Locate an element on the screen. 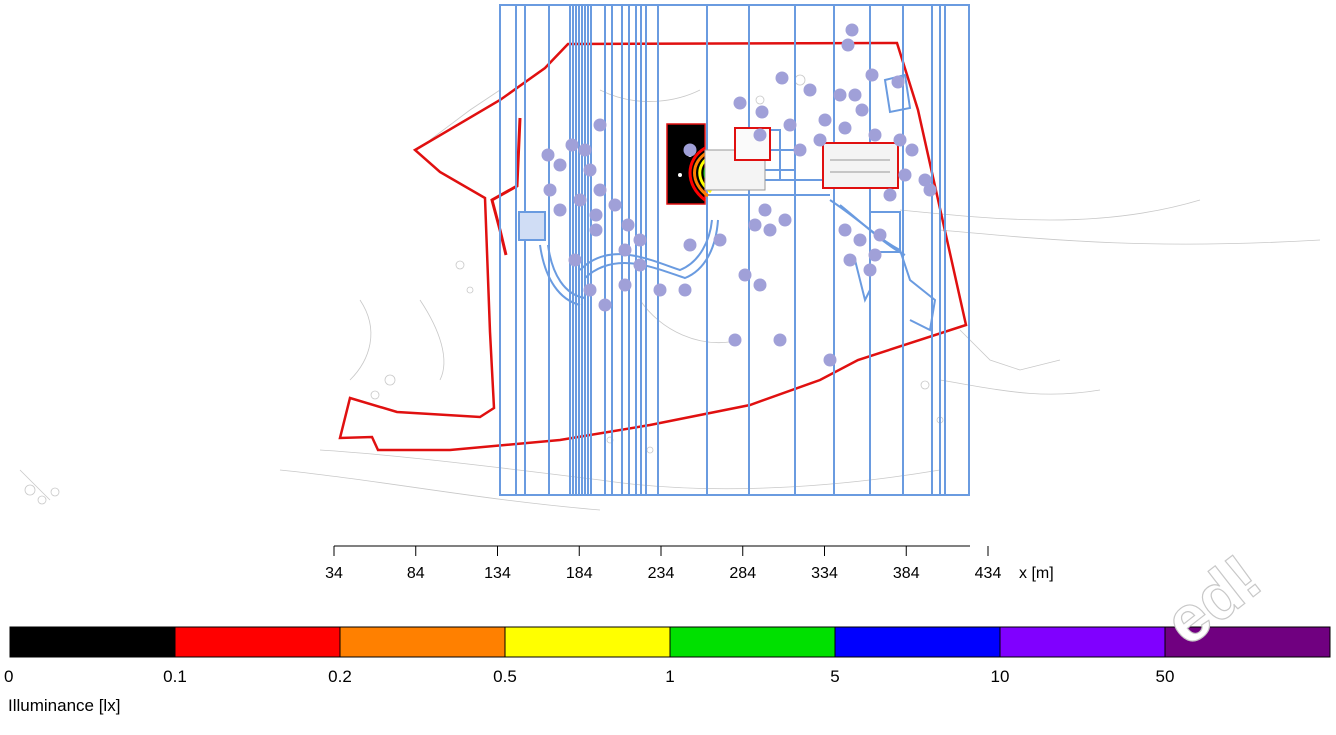  trees is located at coordinates (739, 195).